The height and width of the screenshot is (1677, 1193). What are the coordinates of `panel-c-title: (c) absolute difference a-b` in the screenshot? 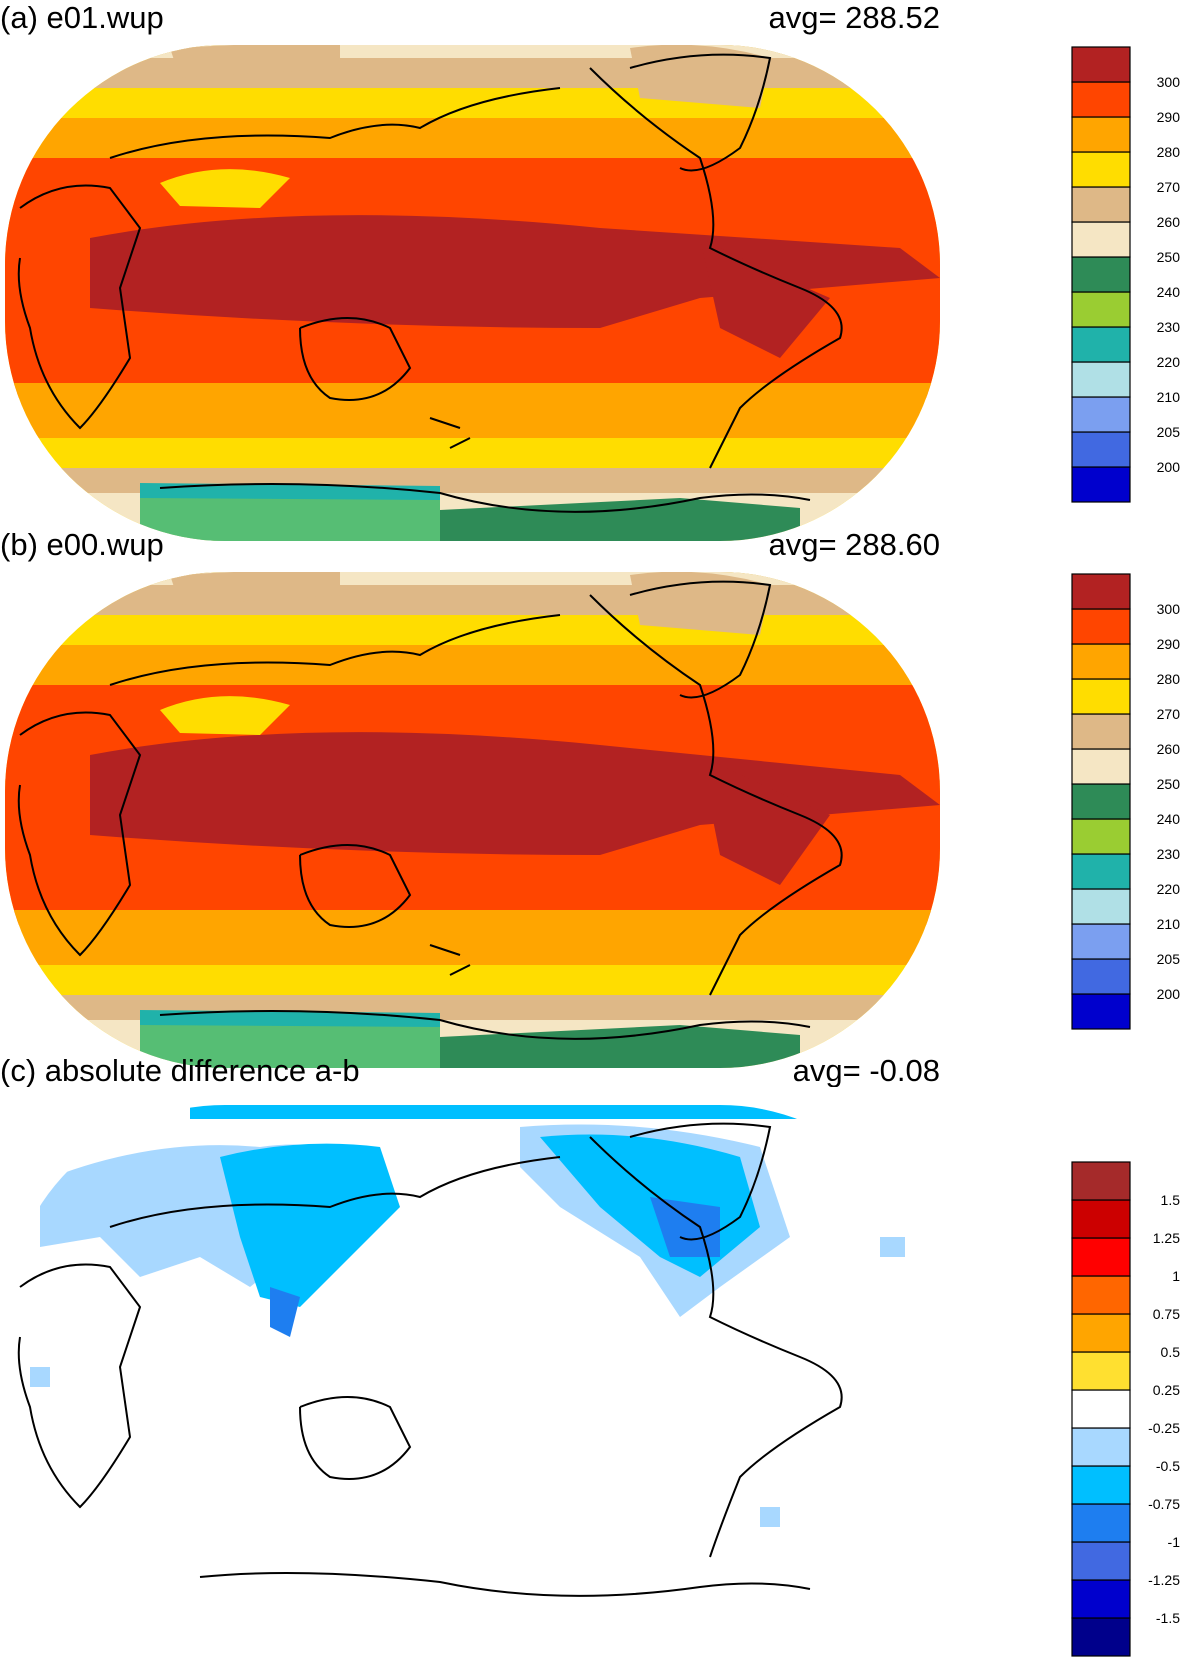 It's located at (180, 1070).